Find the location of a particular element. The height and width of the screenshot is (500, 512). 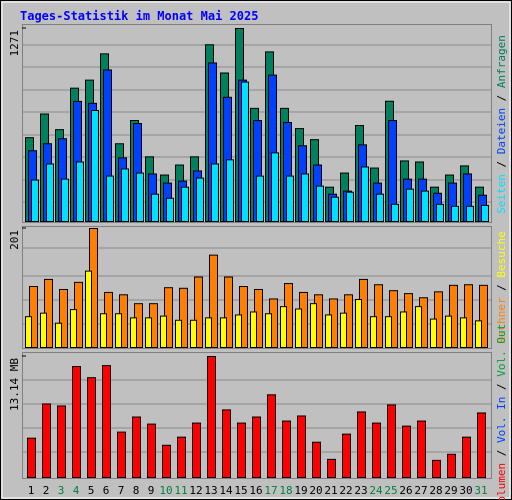

x-tick-label: 15 is located at coordinates (240, 490).